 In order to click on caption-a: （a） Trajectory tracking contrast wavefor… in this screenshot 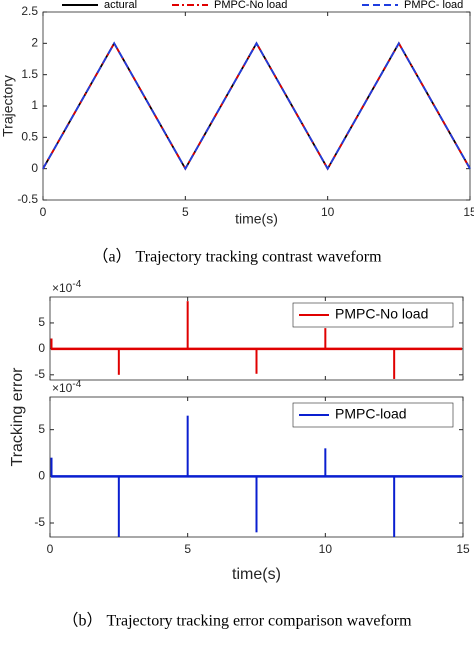, I will do `click(237, 257)`.